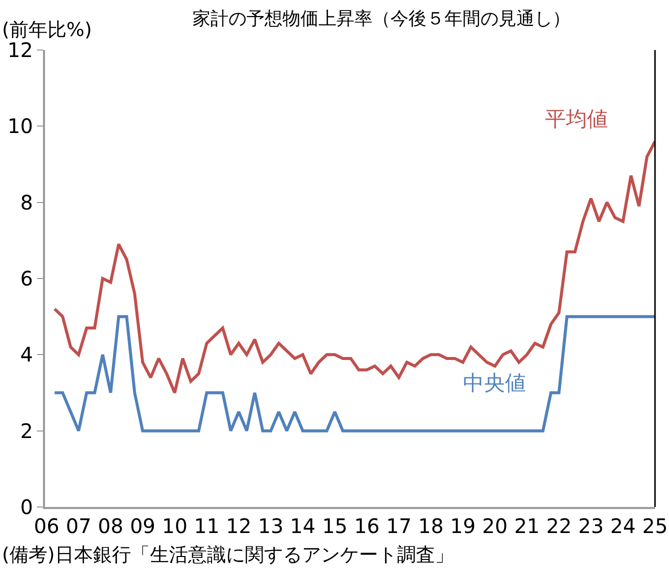  Describe the element at coordinates (26, 202) in the screenshot. I see `y-tick-label: 8` at that location.